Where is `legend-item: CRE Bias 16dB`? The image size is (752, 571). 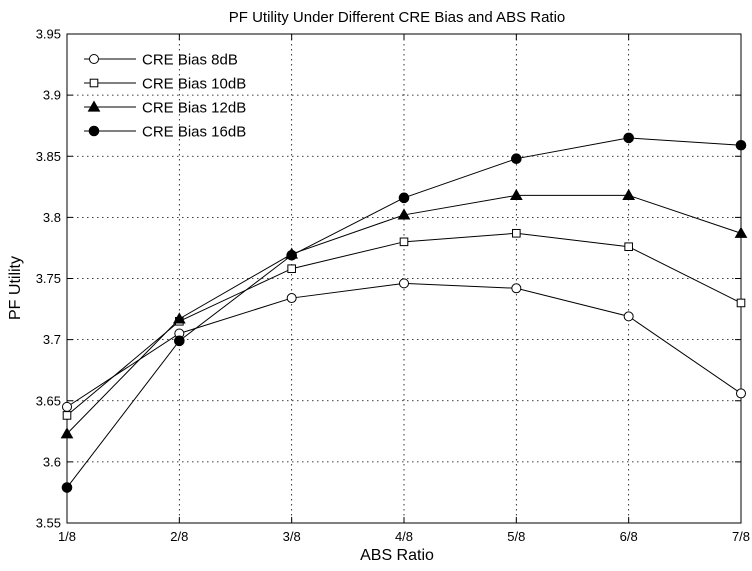
legend-item: CRE Bias 16dB is located at coordinates (165, 132).